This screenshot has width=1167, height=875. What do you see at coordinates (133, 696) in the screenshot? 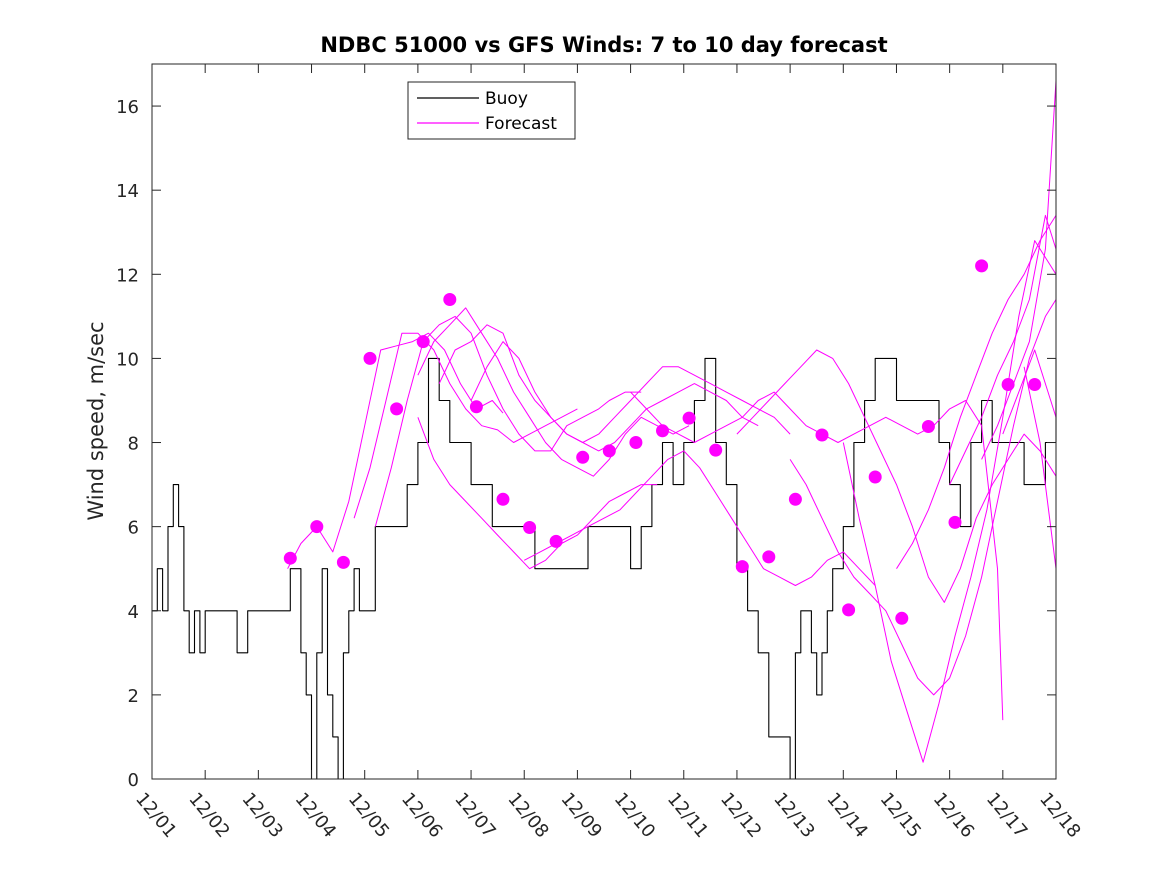
I see `y-tick-label: 2` at bounding box center [133, 696].